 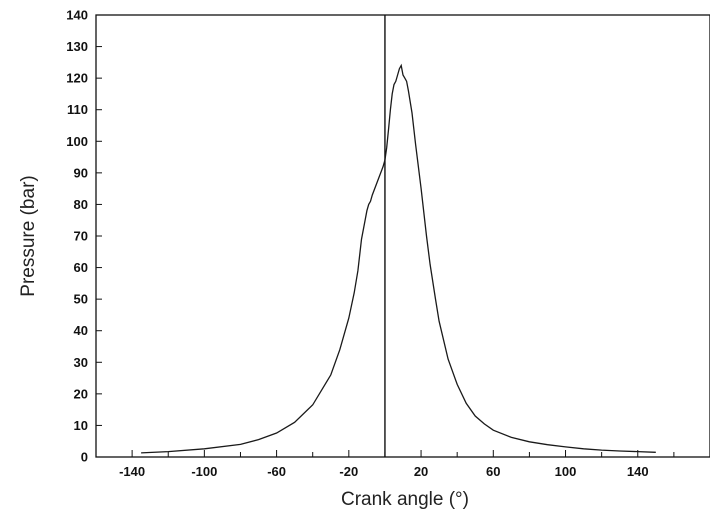 What do you see at coordinates (421, 471) in the screenshot?
I see `x-tick-label: 20` at bounding box center [421, 471].